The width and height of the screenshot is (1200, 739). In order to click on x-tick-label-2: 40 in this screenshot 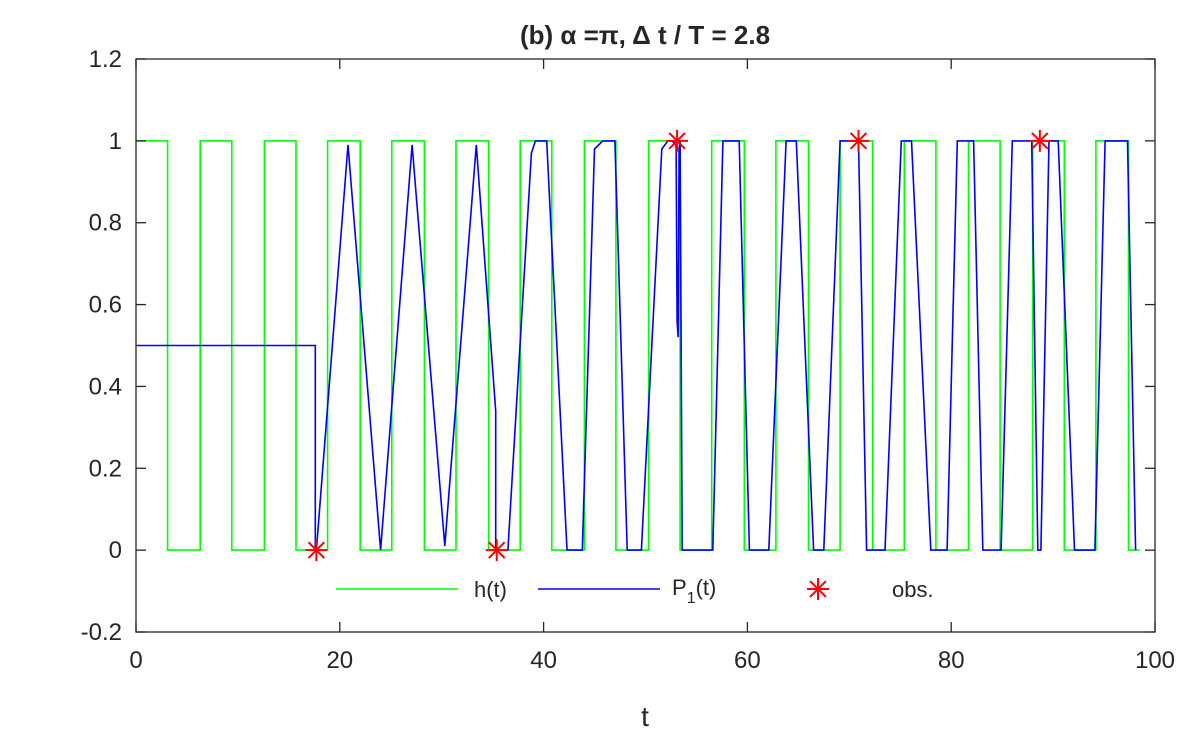, I will do `click(543, 660)`.